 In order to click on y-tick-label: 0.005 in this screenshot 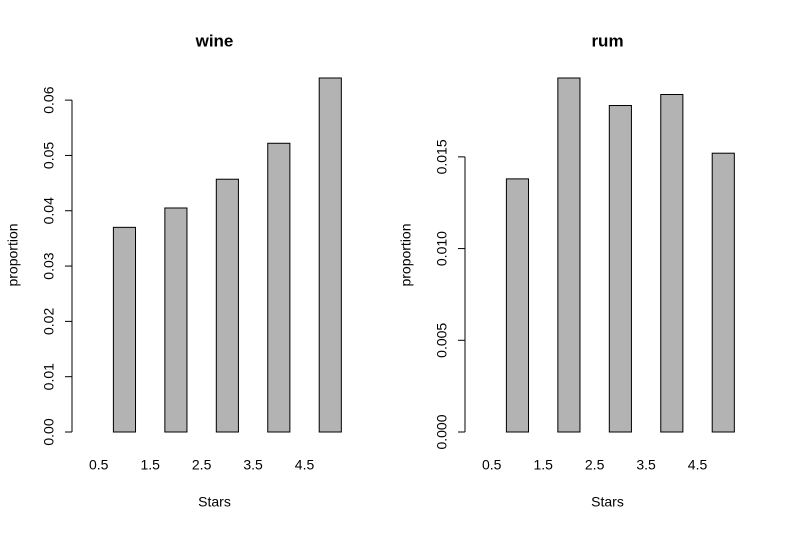, I will do `click(442, 340)`.